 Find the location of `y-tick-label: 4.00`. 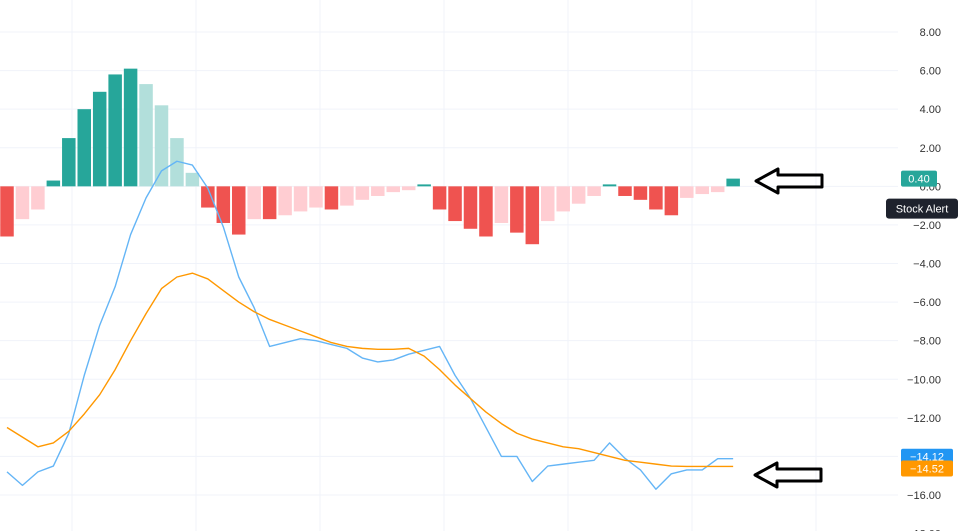

y-tick-label: 4.00 is located at coordinates (930, 110).